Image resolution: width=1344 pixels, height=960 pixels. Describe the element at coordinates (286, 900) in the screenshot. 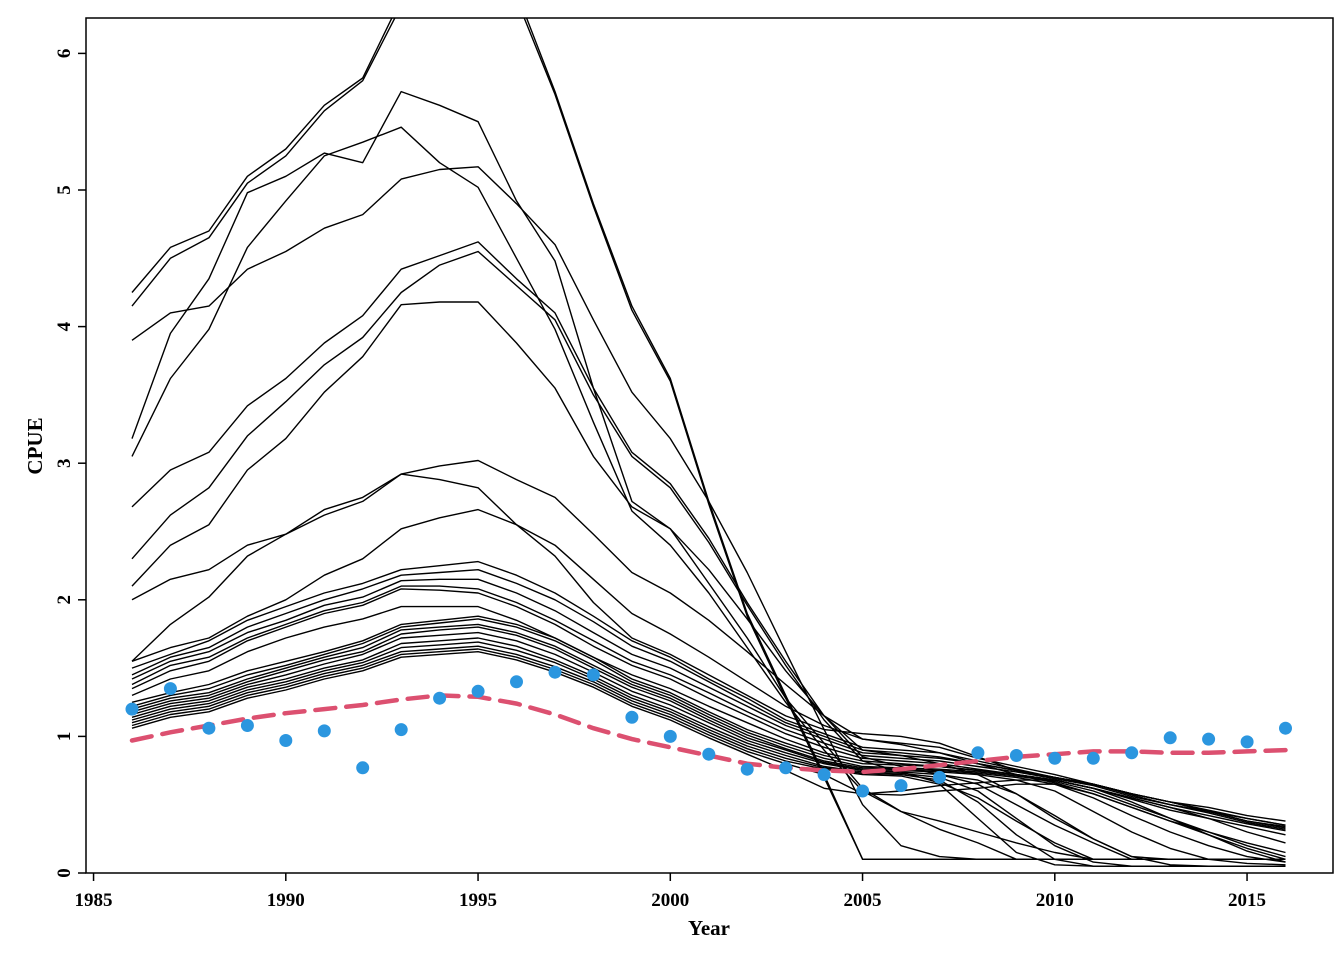

I see `x-tick-label-1990: 1990` at that location.